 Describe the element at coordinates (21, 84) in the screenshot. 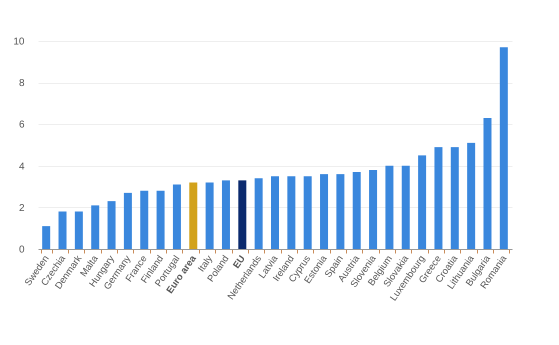

I see `y-tick-label: 8` at that location.